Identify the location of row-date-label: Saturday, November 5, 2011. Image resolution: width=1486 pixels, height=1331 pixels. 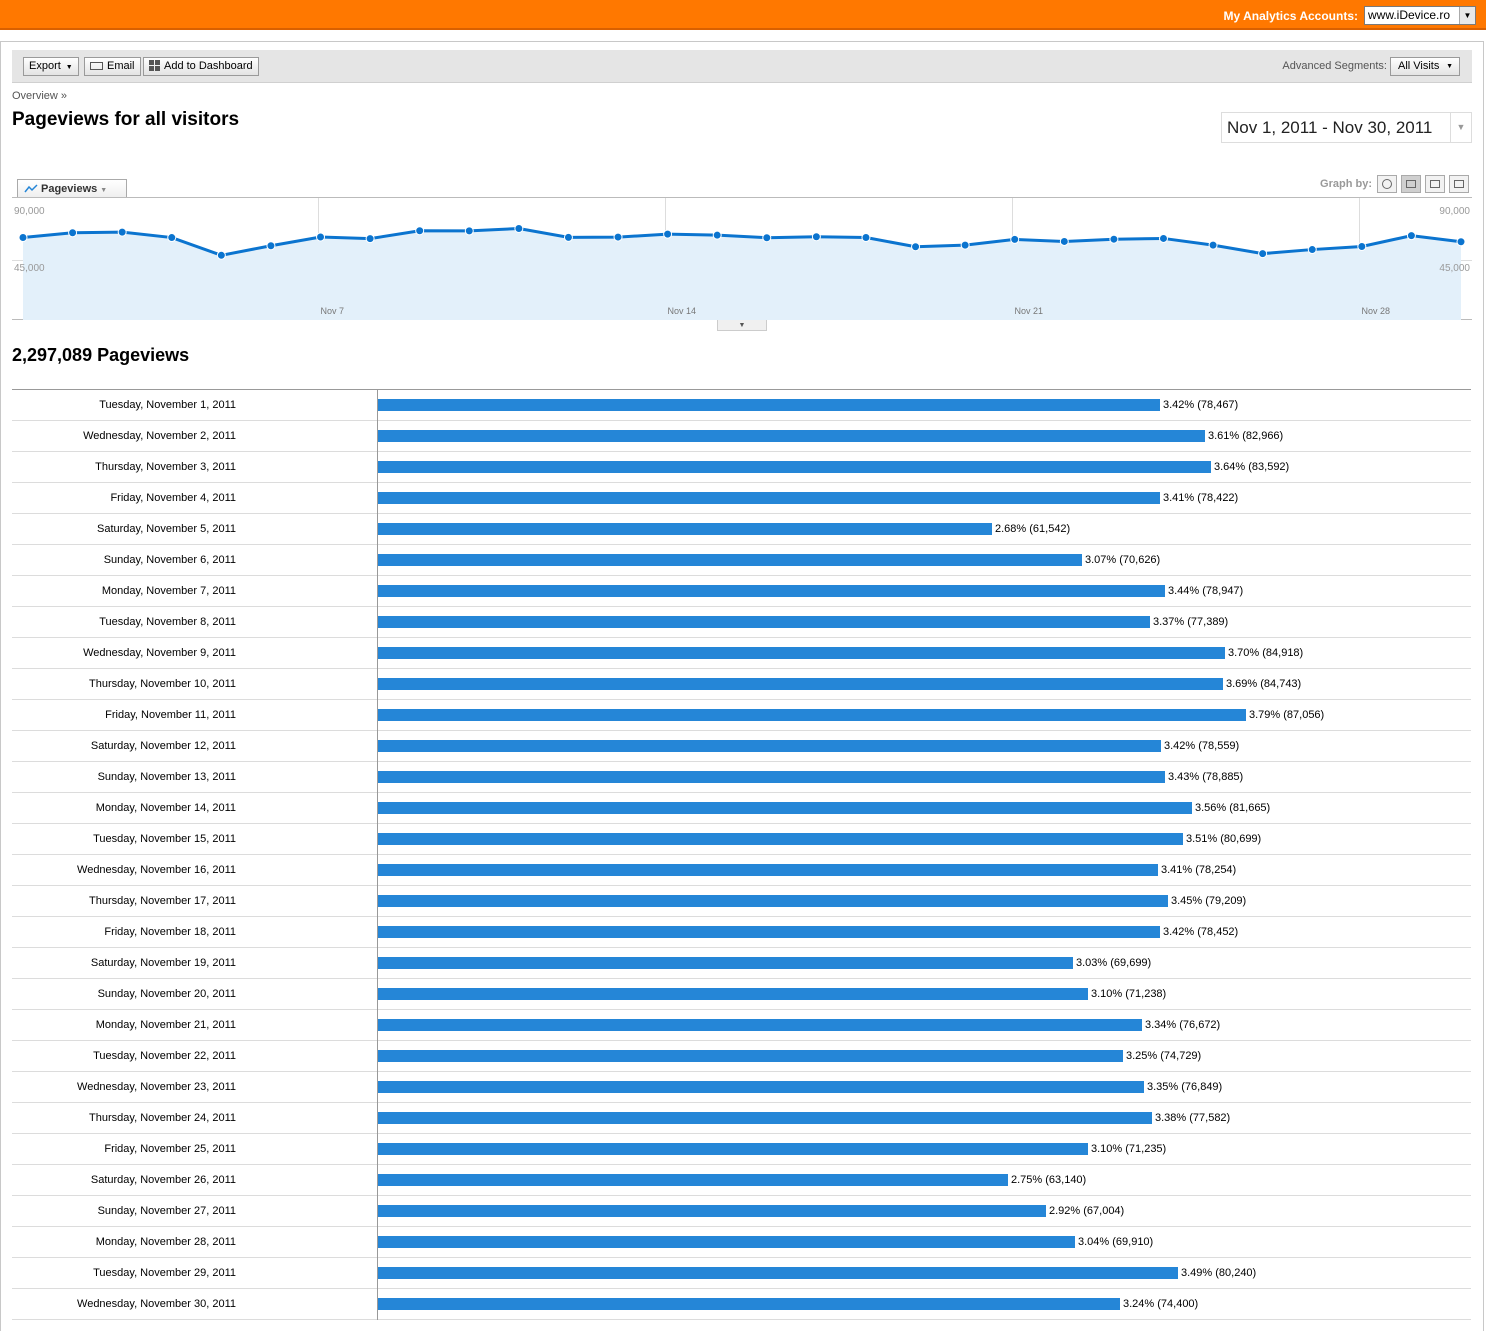
(166, 529).